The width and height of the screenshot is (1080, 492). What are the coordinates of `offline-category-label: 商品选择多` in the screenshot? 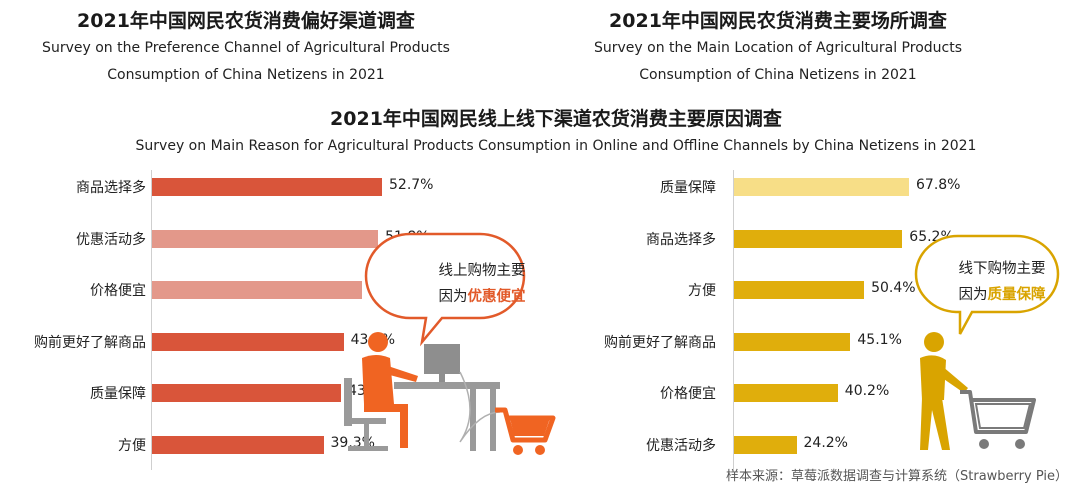 It's located at (681, 239).